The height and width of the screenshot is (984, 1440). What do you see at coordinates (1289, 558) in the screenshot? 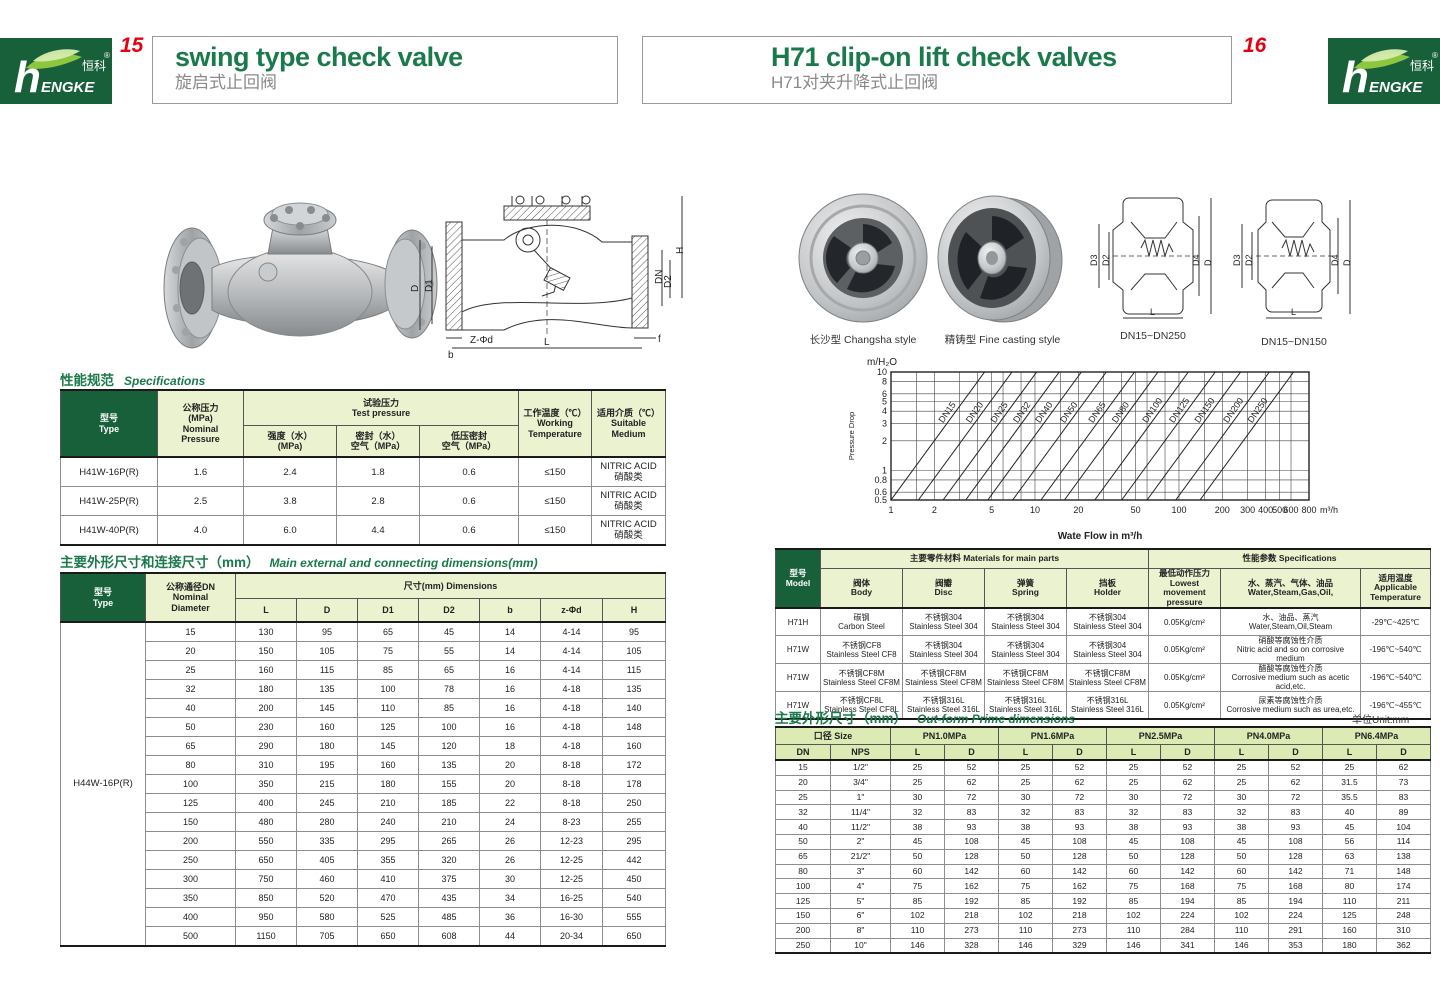
I see `header-cell: 性能参数 Specifications` at bounding box center [1289, 558].